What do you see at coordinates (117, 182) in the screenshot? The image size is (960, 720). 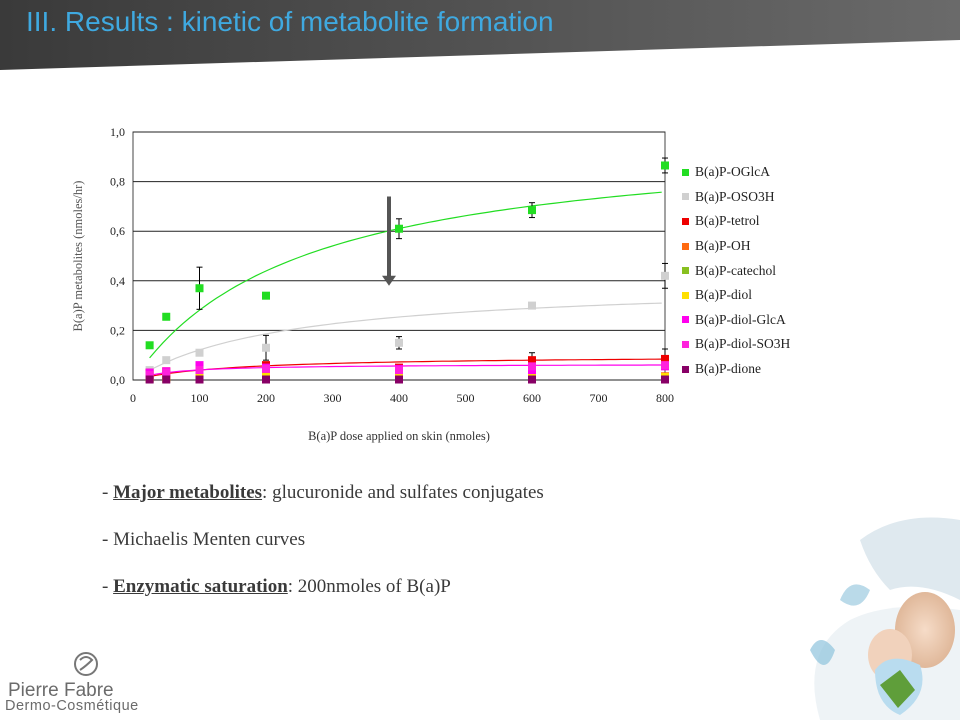 I see `y-tick-label: 0,8` at bounding box center [117, 182].